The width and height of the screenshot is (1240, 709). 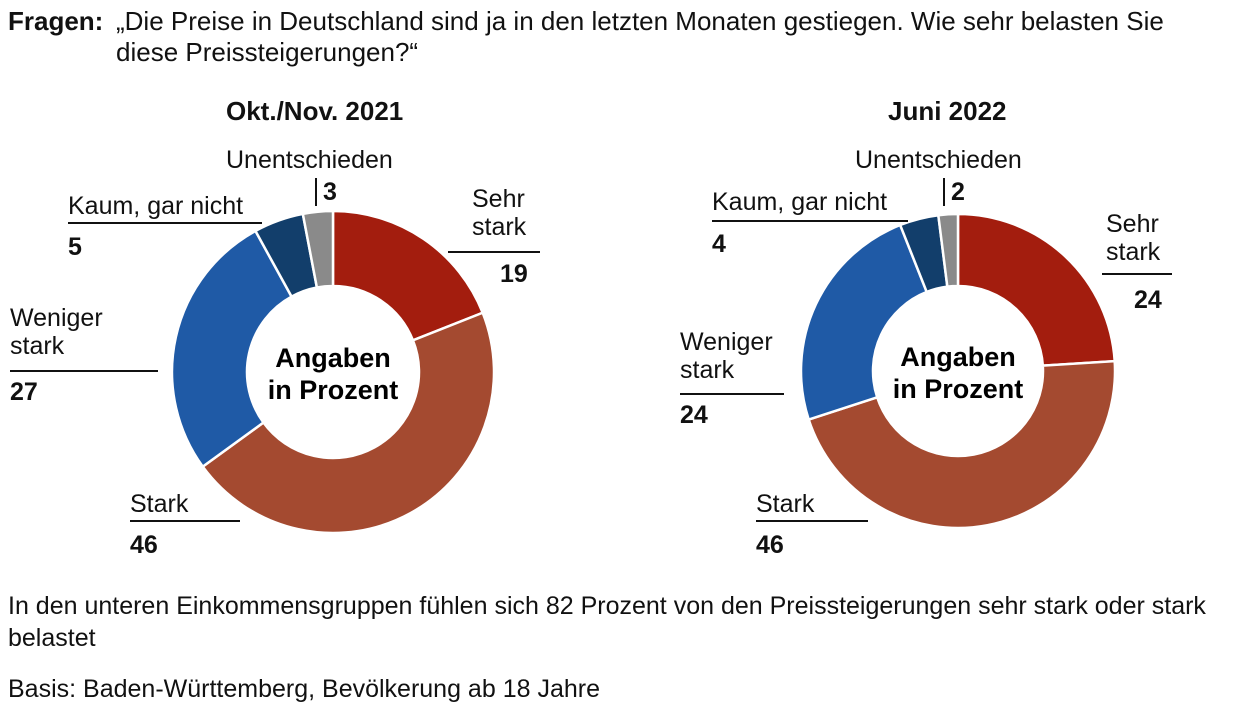 I want to click on value-kaum: 4, so click(x=719, y=244).